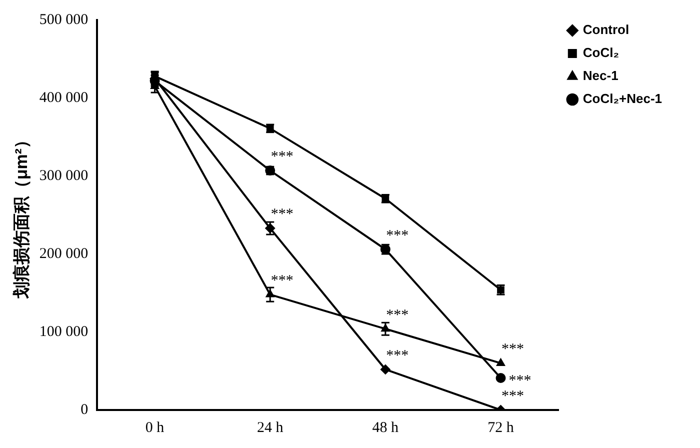 The image size is (700, 448). I want to click on y-tick-label: 500 000, so click(63, 20).